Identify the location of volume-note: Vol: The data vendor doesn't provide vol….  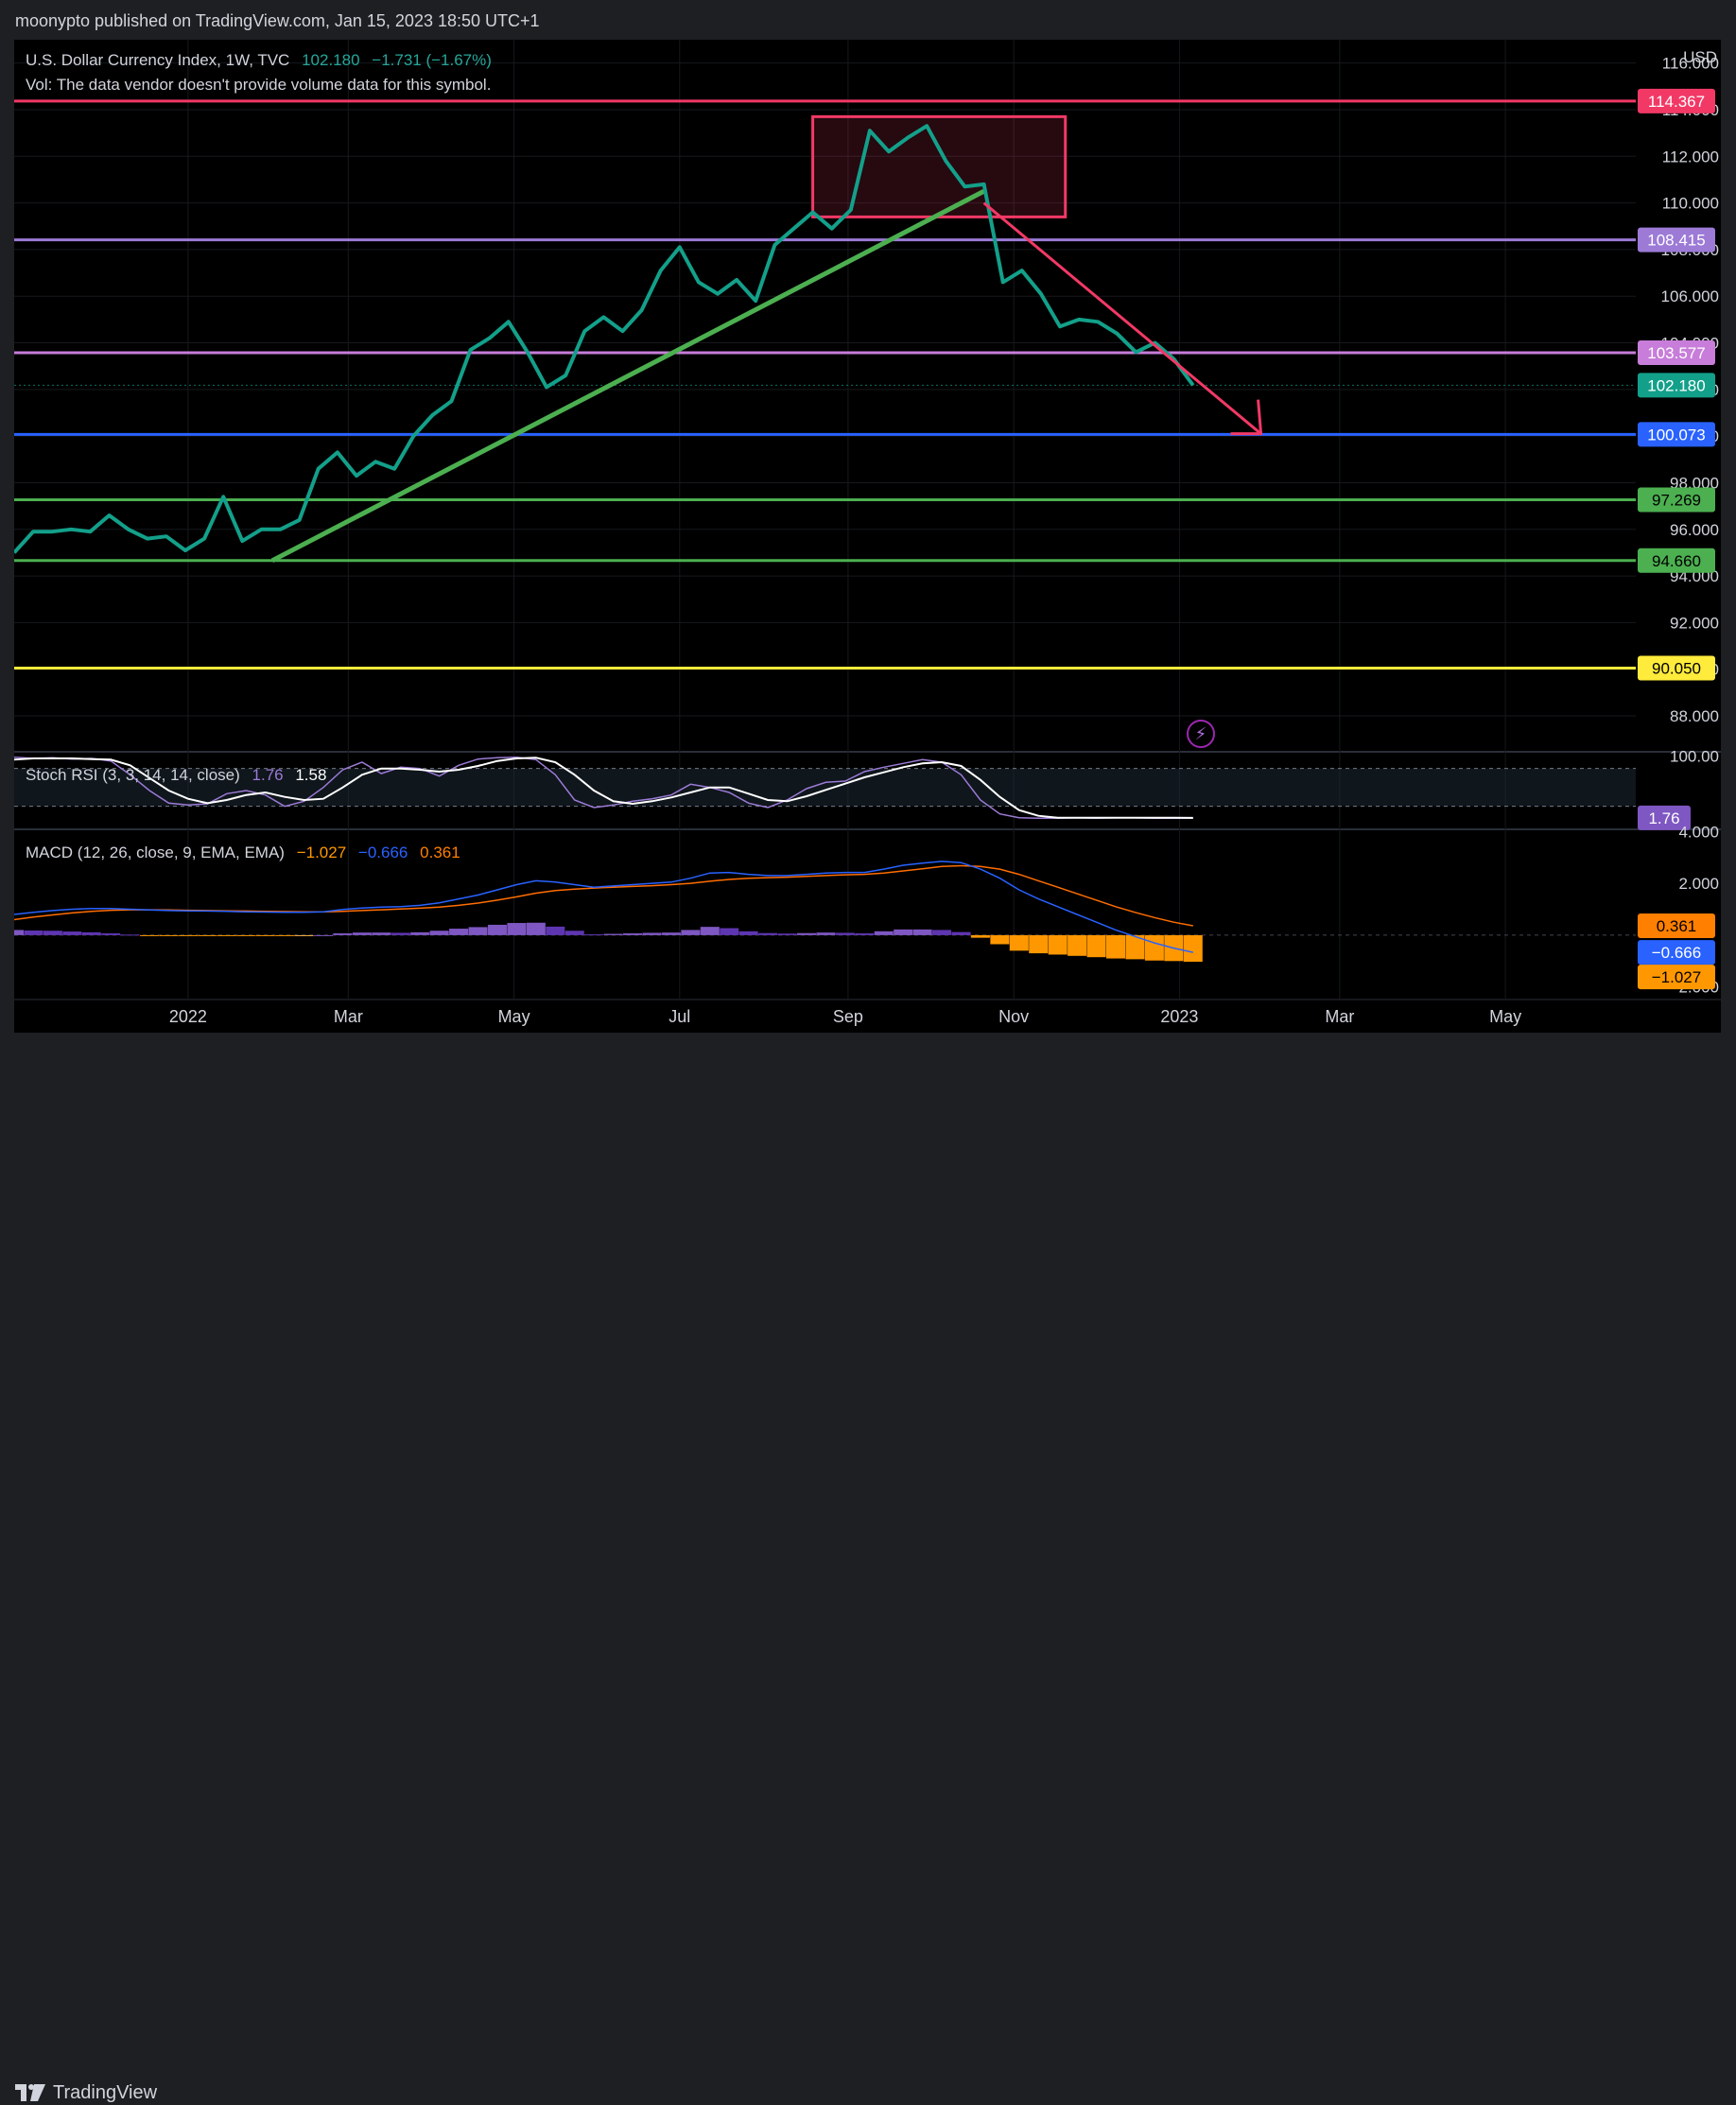
(258, 85).